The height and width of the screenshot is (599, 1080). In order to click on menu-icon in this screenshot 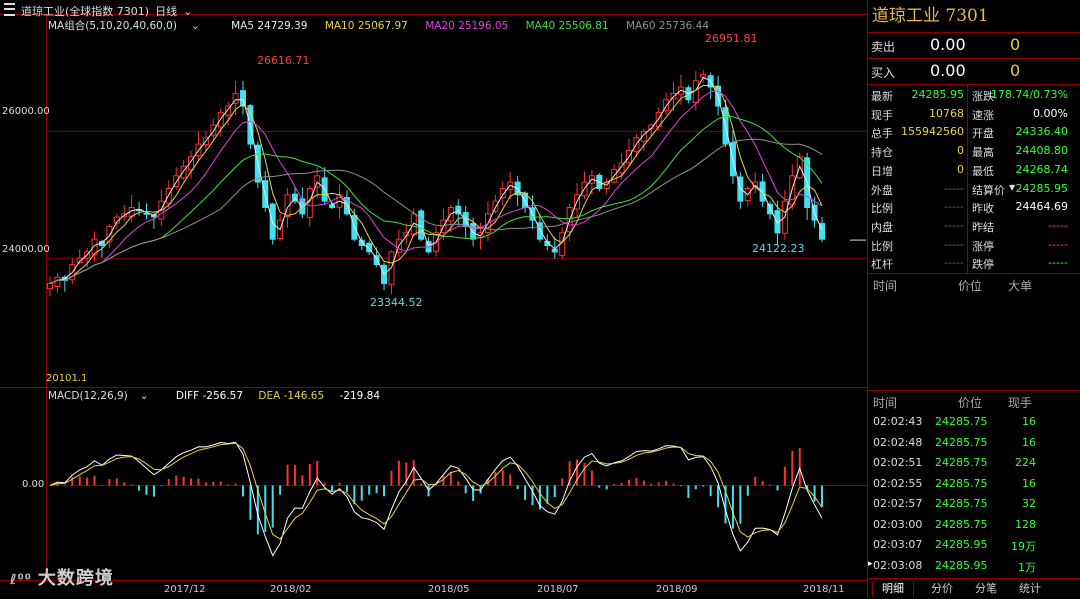, I will do `click(9, 9)`.